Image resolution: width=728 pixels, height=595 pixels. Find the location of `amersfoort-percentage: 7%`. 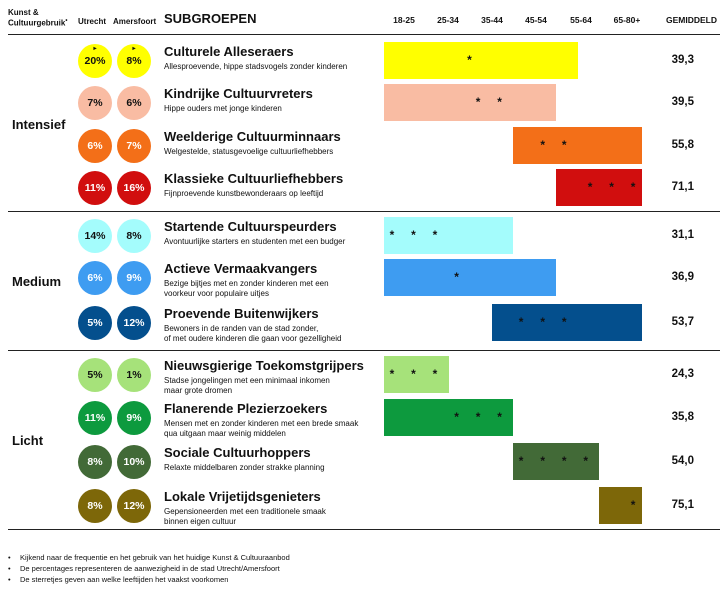

amersfoort-percentage: 7% is located at coordinates (134, 146).